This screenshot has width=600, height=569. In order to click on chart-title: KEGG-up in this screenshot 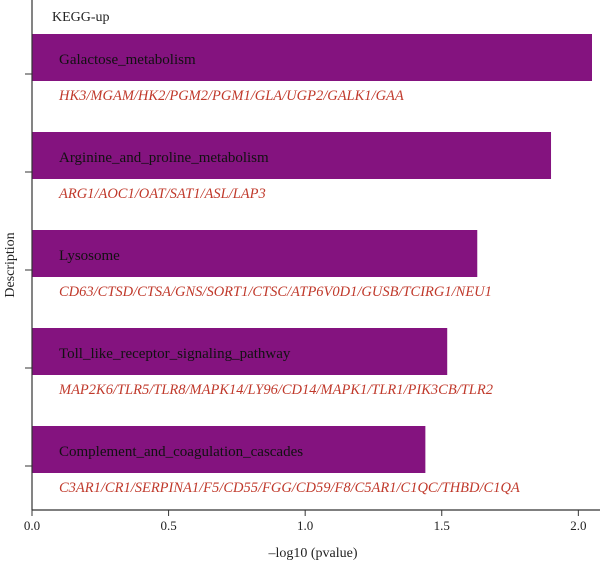, I will do `click(81, 17)`.